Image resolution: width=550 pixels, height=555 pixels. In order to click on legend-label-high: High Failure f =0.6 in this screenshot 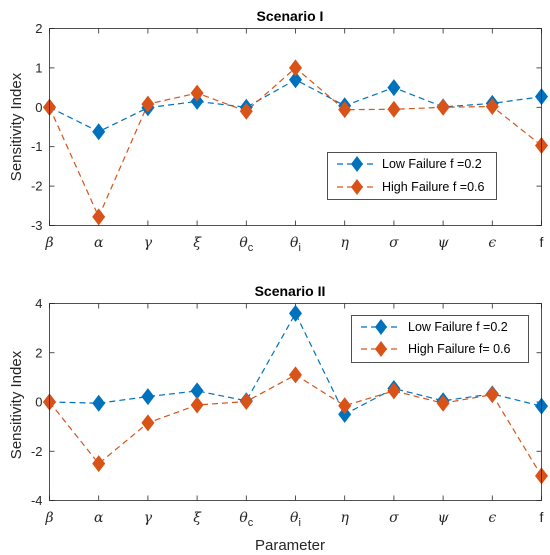, I will do `click(433, 187)`.